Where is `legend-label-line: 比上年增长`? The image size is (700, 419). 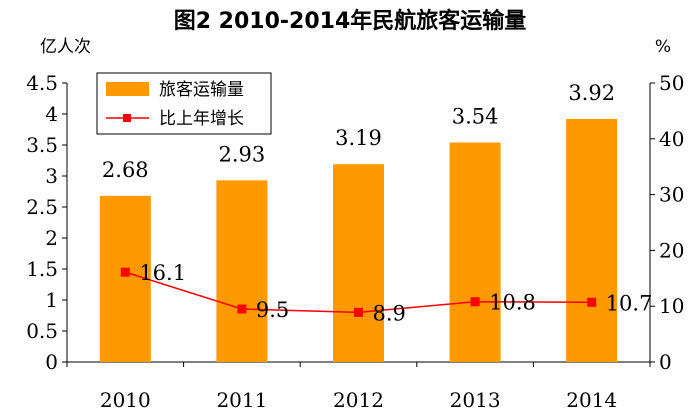 legend-label-line: 比上年增长 is located at coordinates (201, 119).